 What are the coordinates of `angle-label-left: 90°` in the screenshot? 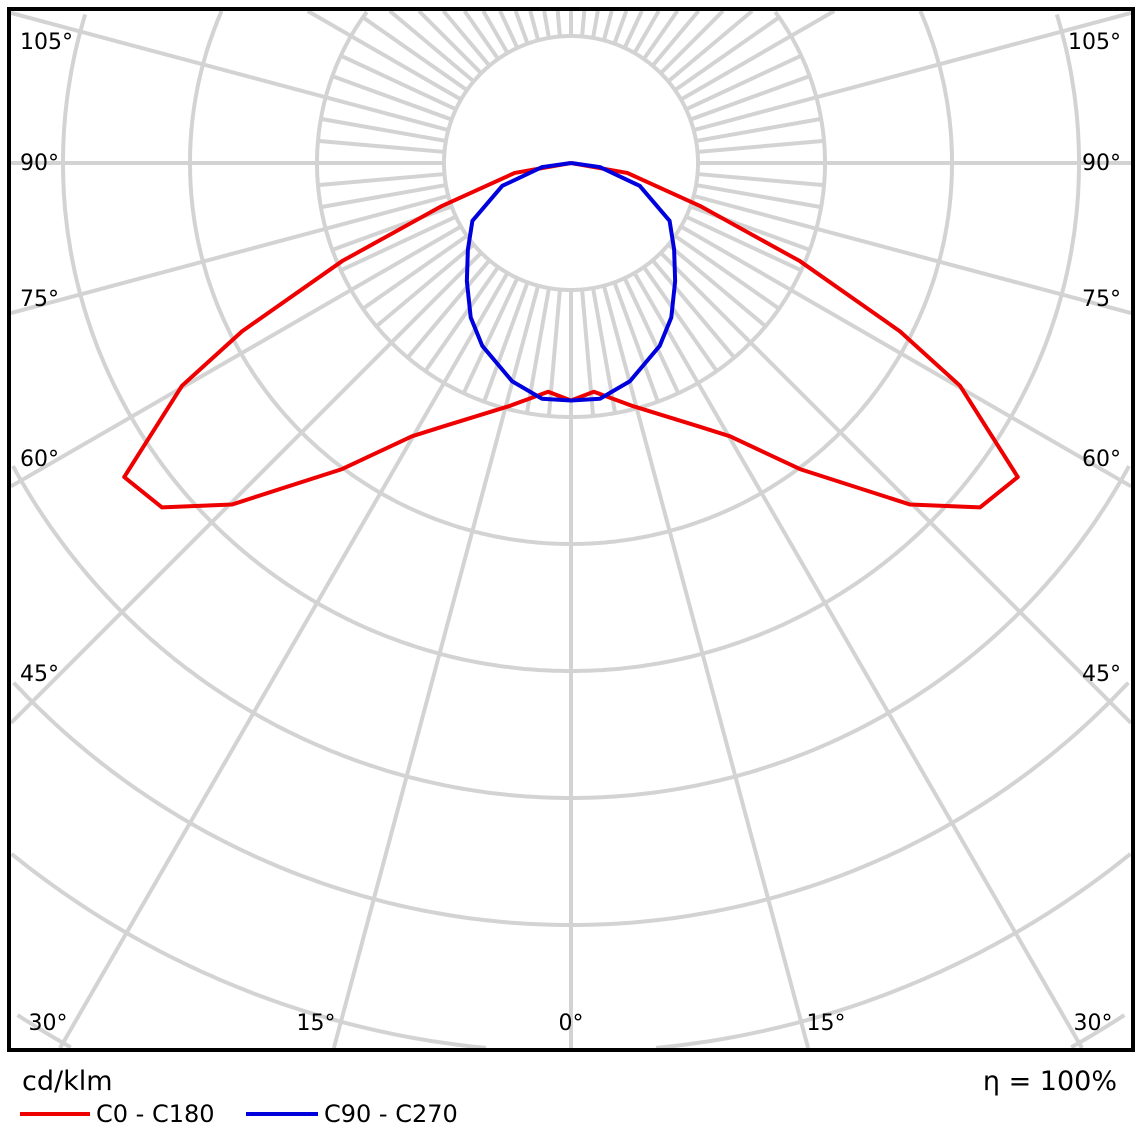 It's located at (39, 163).